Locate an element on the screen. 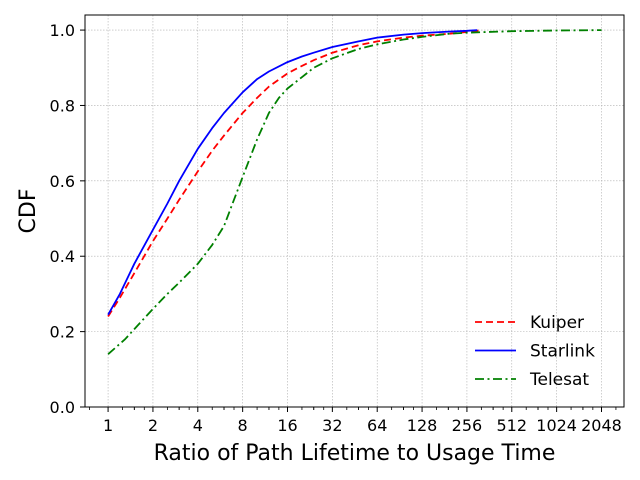 This screenshot has width=640, height=480. x-tick-label: 512 is located at coordinates (512, 425).